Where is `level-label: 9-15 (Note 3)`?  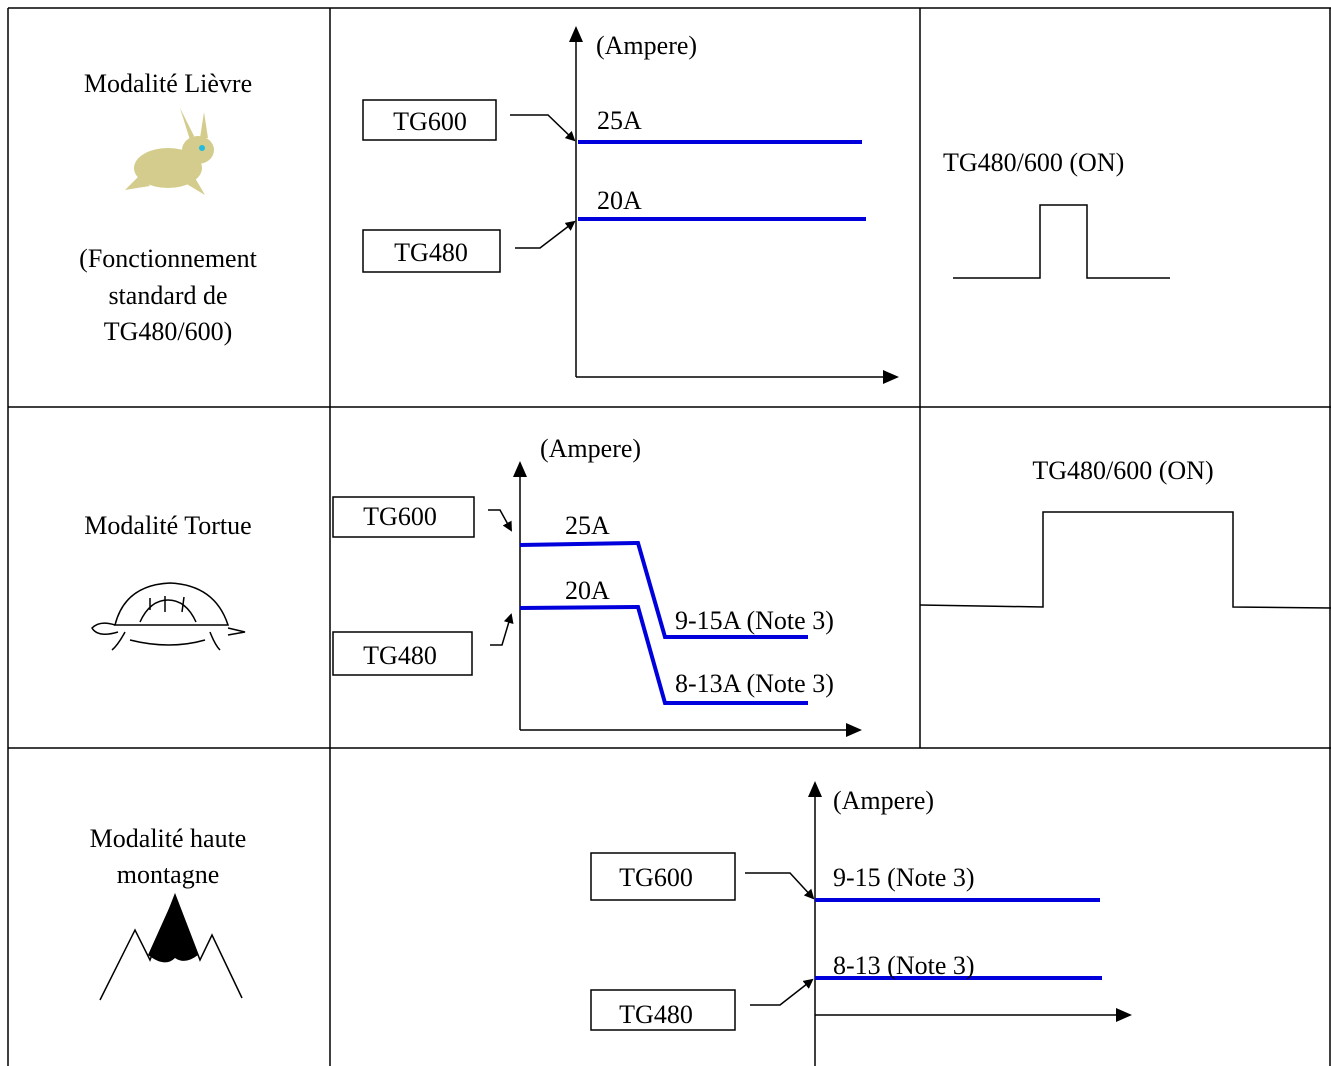 level-label: 9-15 (Note 3) is located at coordinates (904, 877).